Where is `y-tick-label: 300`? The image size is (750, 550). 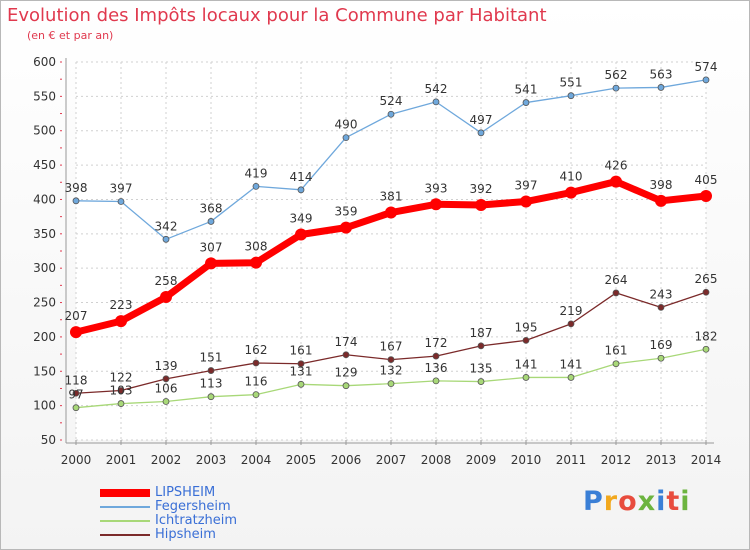 y-tick-label: 300 is located at coordinates (44, 268).